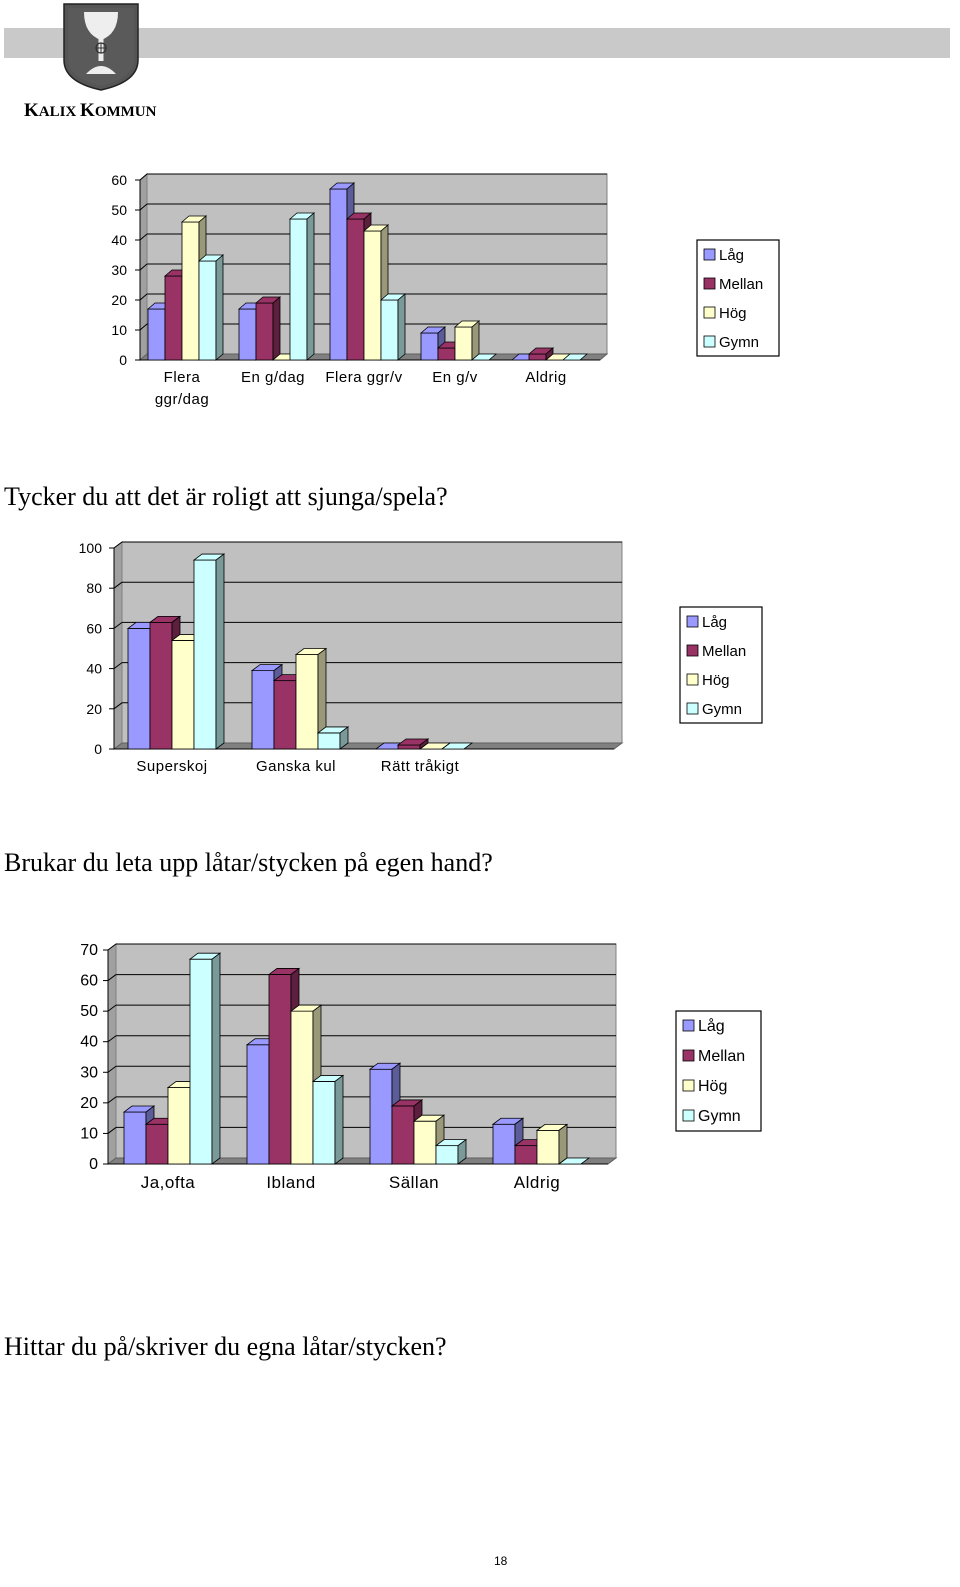 This screenshot has height=1587, width=960. Describe the element at coordinates (93, 1164) in the screenshot. I see `y-tick-label: 0` at that location.